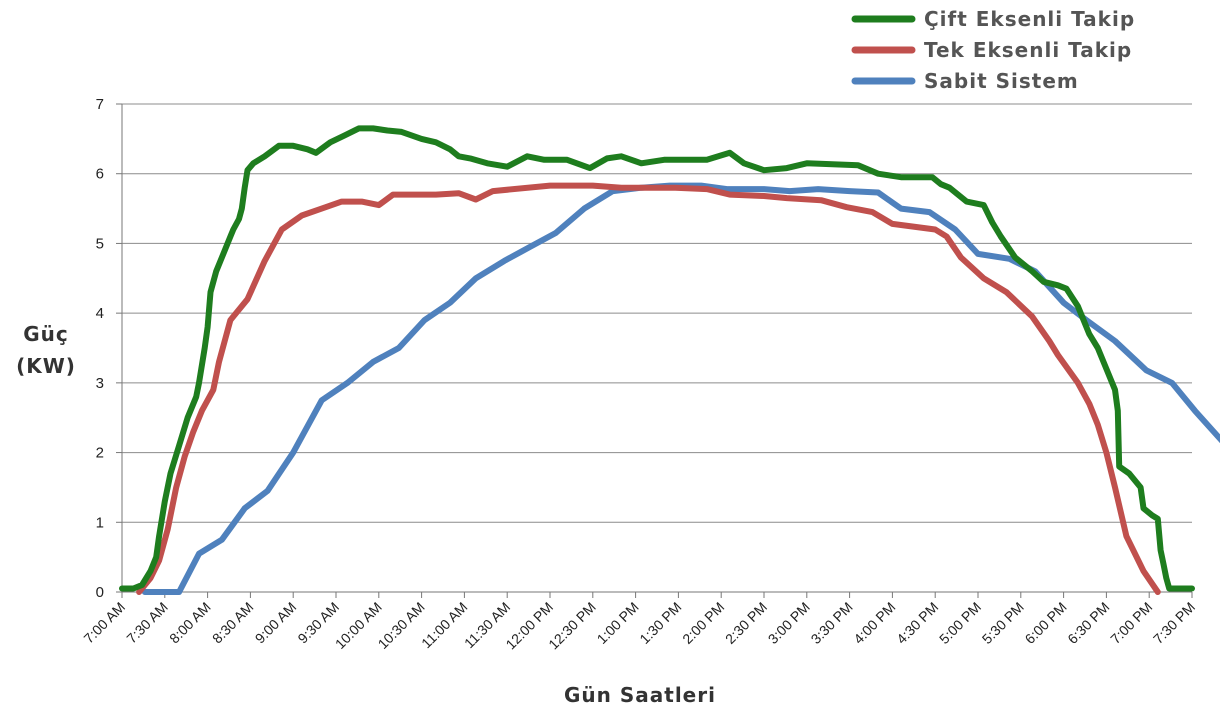 The image size is (1220, 712). Describe the element at coordinates (100, 243) in the screenshot. I see `y-tick-label: 5` at that location.